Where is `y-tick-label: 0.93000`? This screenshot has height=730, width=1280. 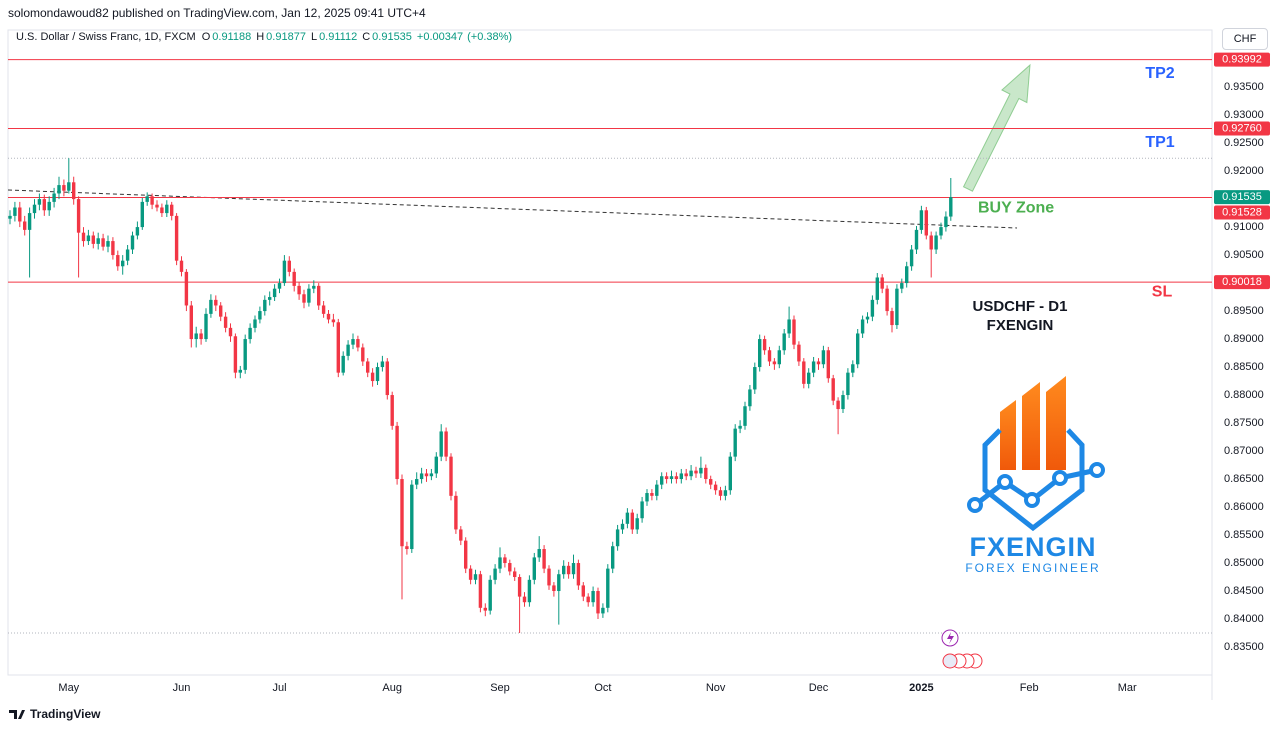
y-tick-label: 0.93000 is located at coordinates (1244, 115).